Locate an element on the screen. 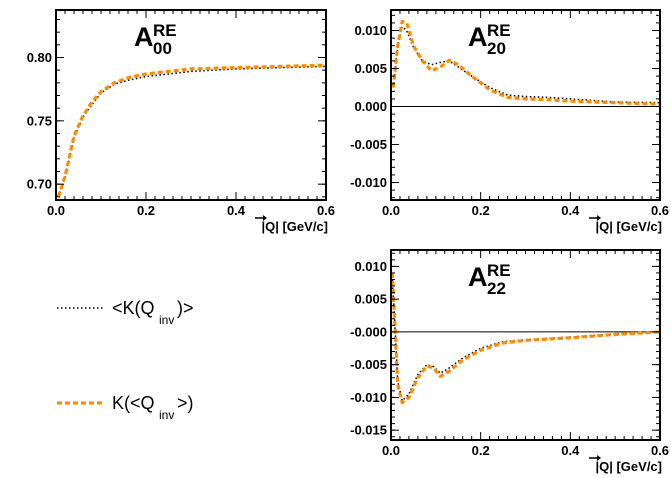  y-tick-label: 0.70 is located at coordinates (39, 184).